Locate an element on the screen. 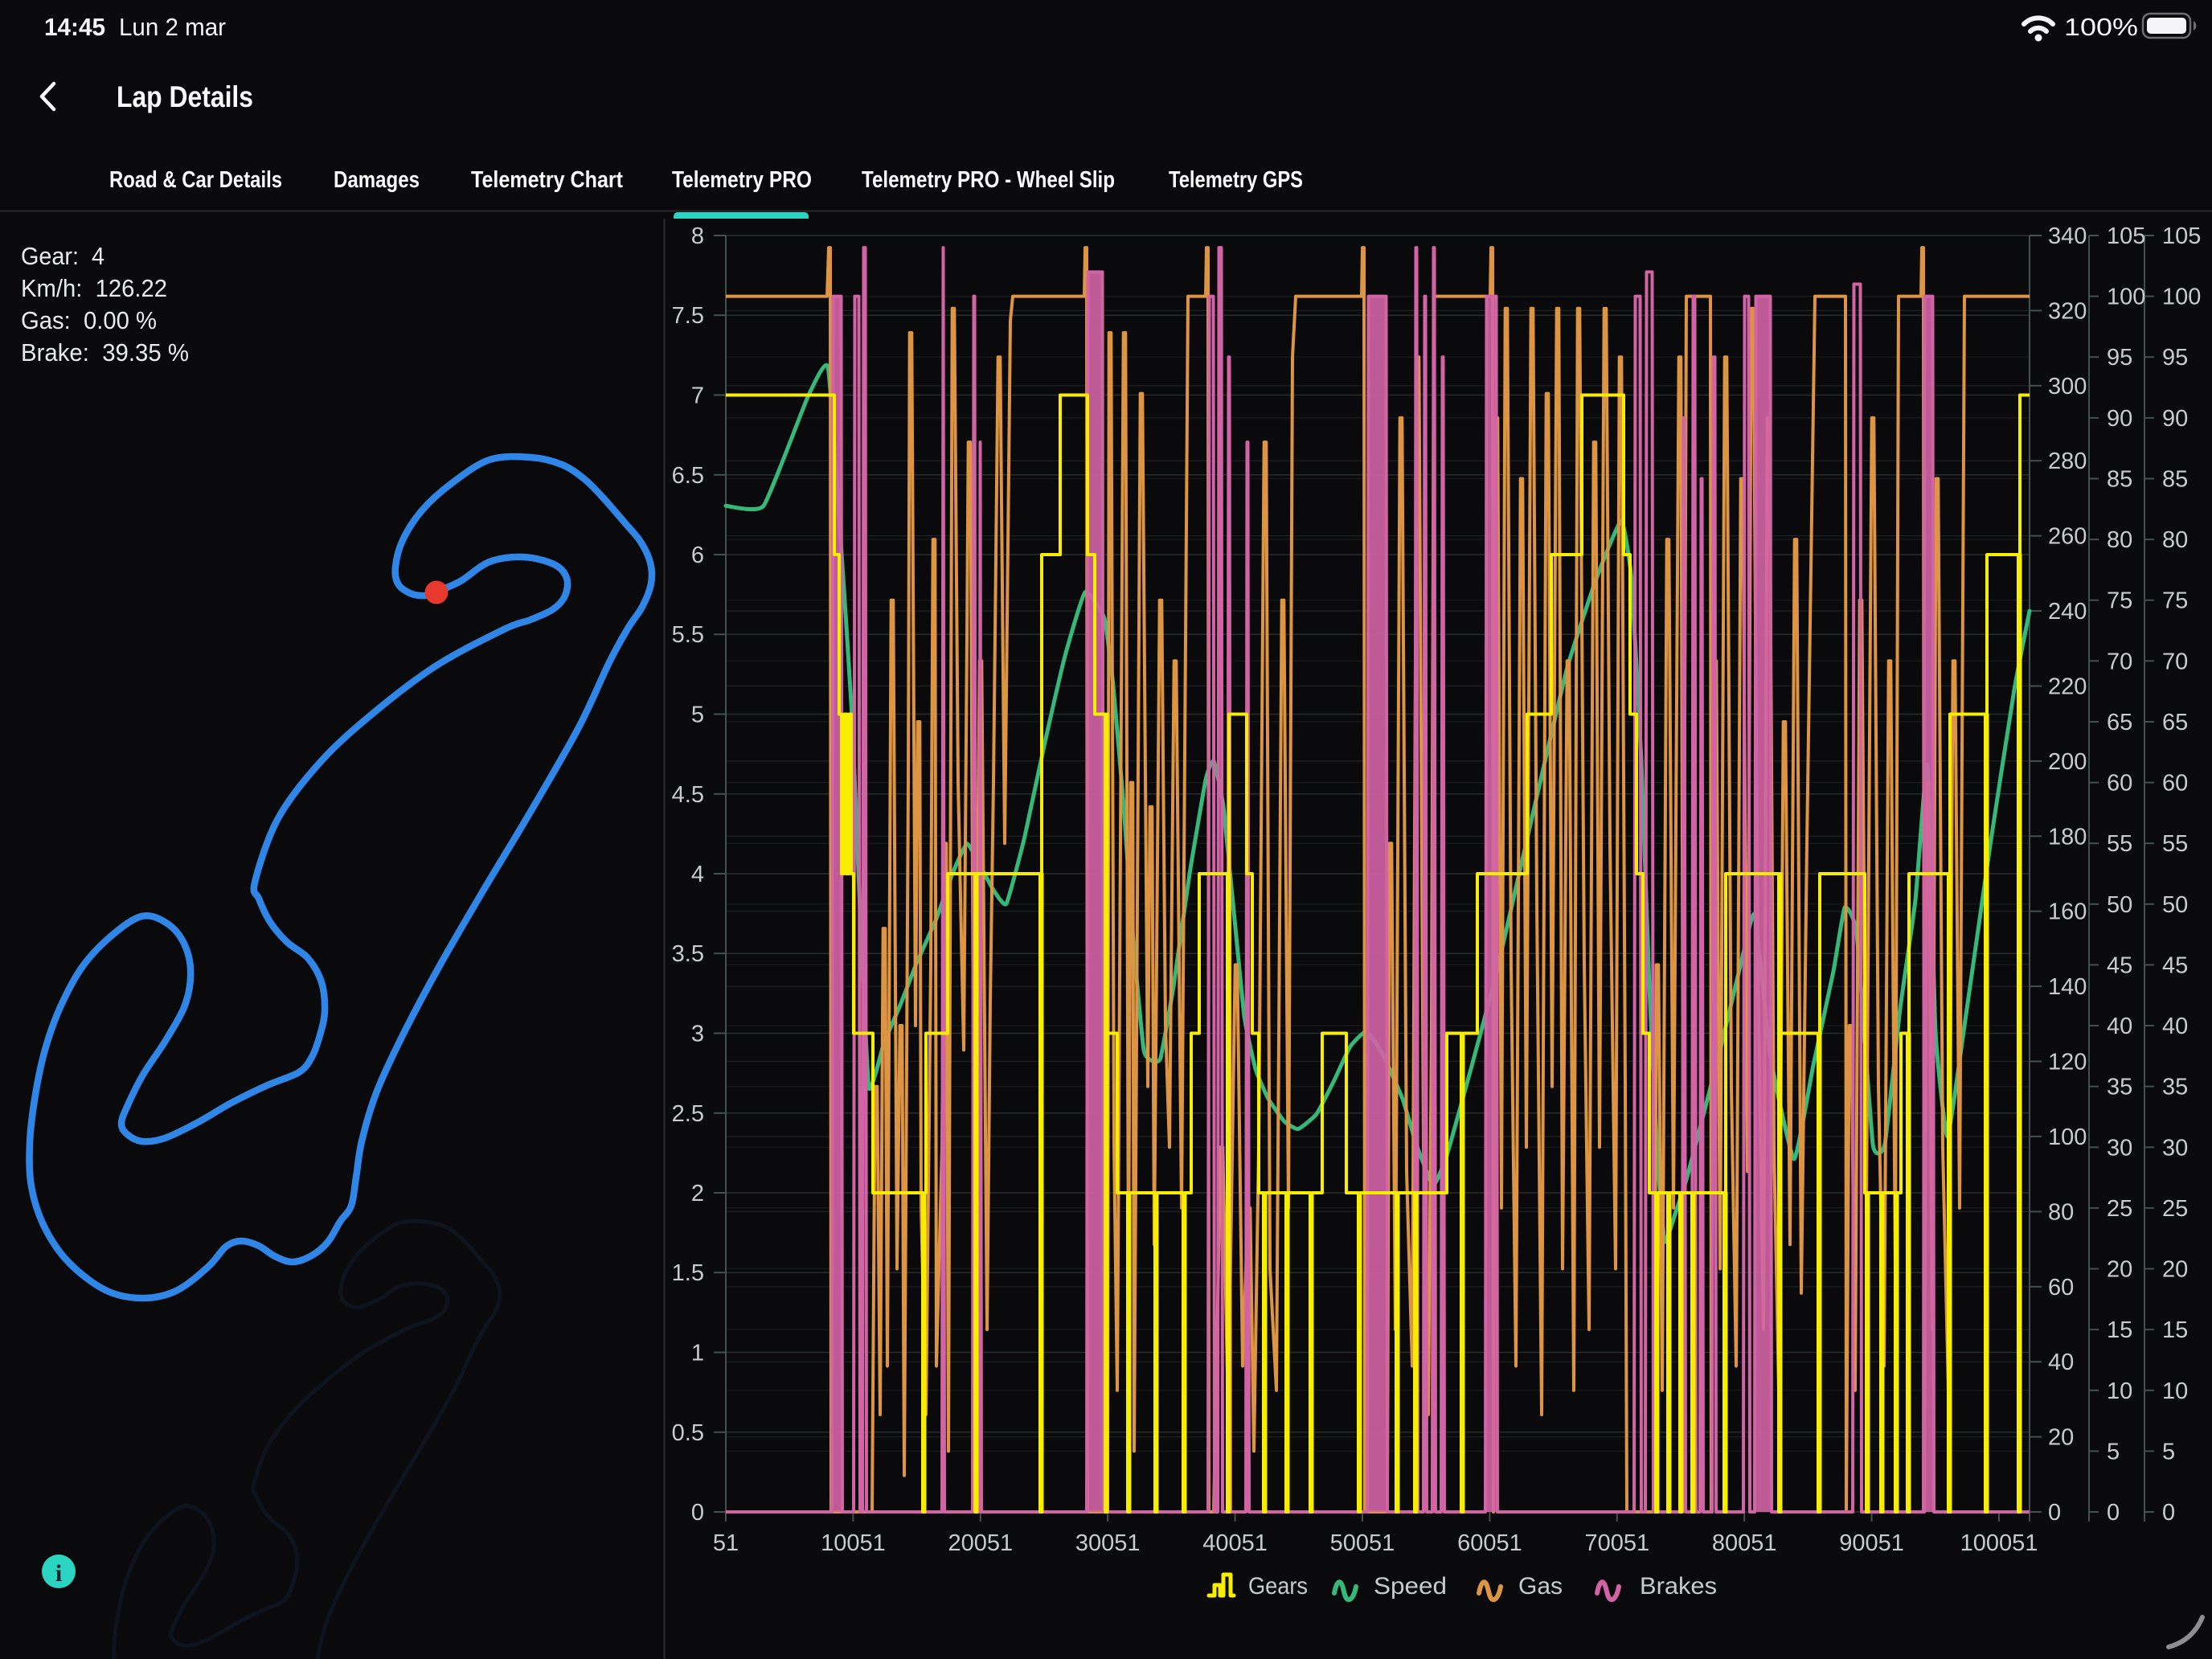  svg-text: 40051 is located at coordinates (1235, 1543).